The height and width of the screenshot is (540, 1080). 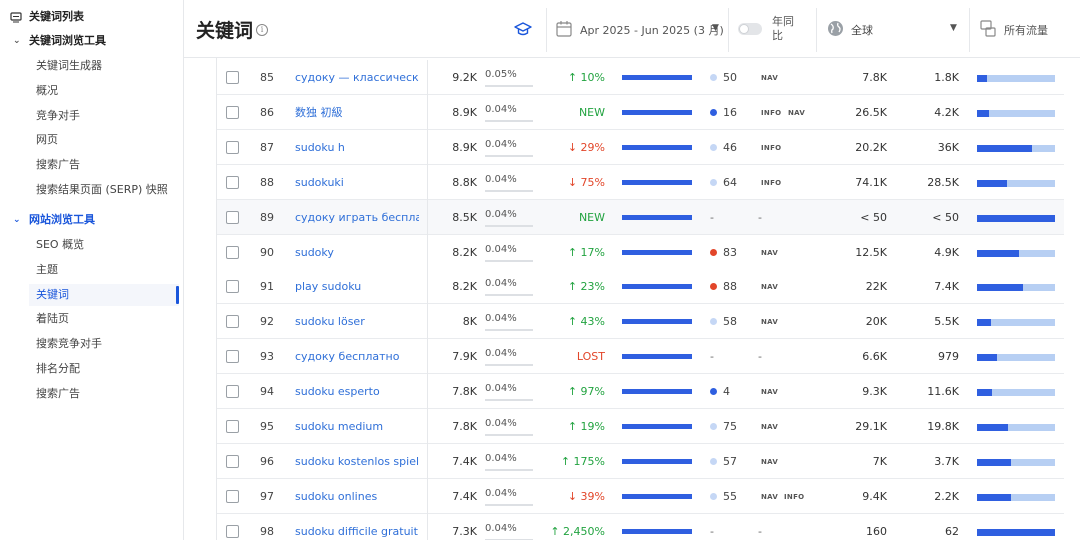 What do you see at coordinates (267, 182) in the screenshot?
I see `row-rank: 88` at bounding box center [267, 182].